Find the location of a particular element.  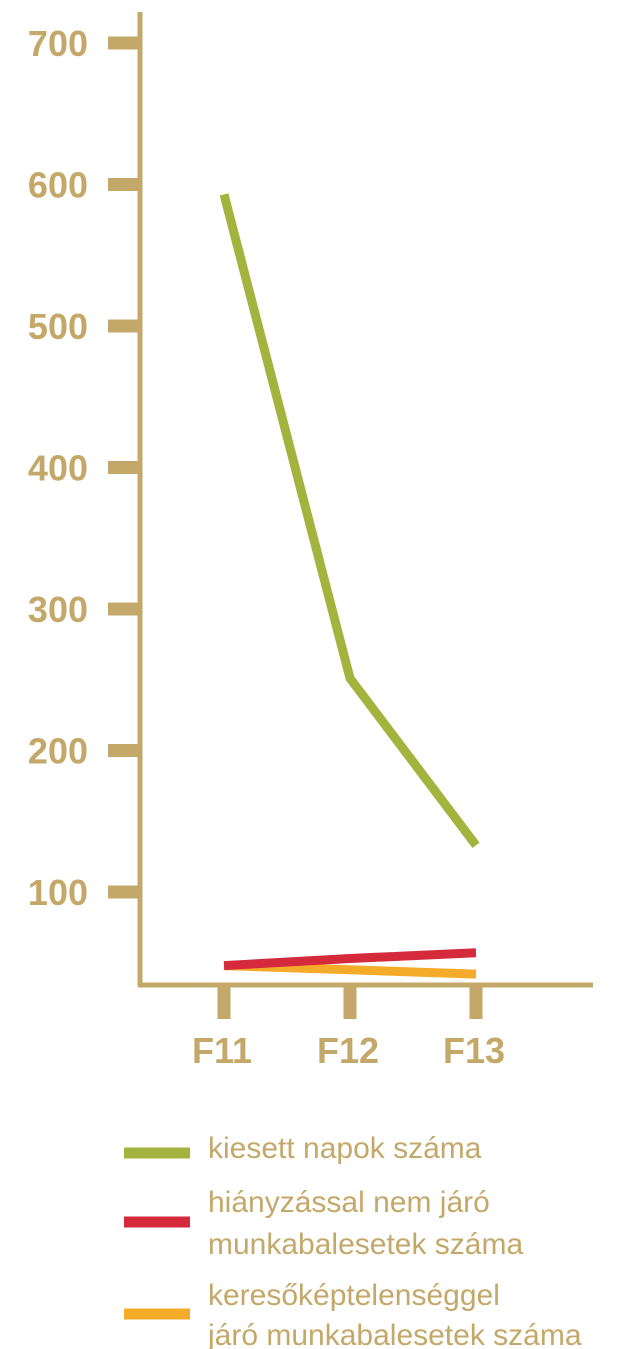

y-tick-label: 200 is located at coordinates (58, 751).